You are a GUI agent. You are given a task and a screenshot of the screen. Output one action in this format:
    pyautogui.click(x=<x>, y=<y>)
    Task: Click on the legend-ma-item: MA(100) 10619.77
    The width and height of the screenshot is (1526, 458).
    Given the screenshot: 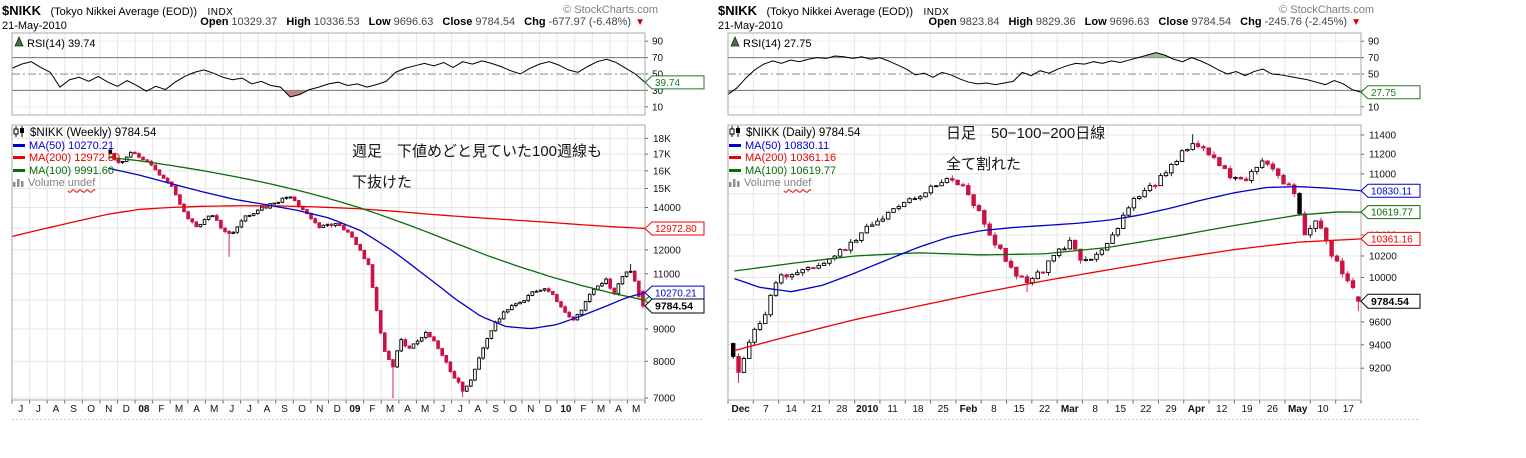 What is the action you would take?
    pyautogui.click(x=794, y=171)
    